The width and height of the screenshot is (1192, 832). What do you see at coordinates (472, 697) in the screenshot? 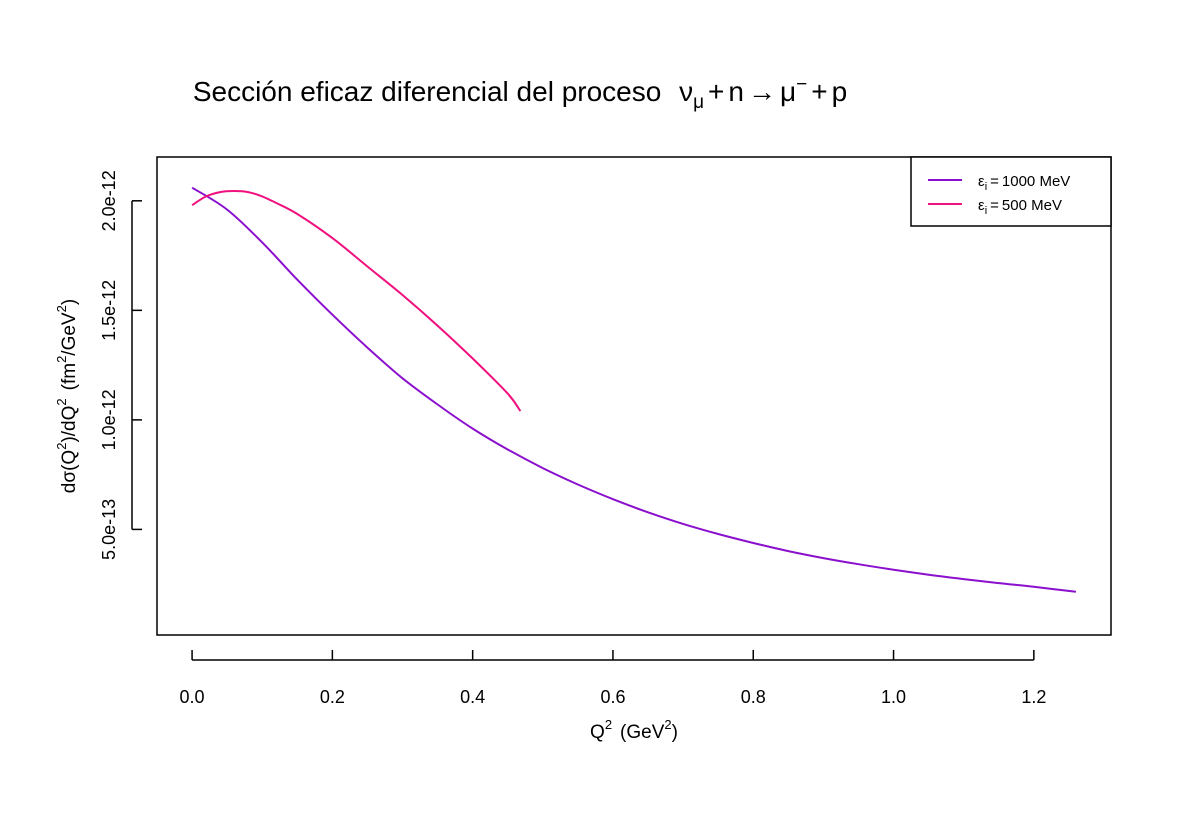
I see `x-tick-label-2: 0.4` at bounding box center [472, 697].